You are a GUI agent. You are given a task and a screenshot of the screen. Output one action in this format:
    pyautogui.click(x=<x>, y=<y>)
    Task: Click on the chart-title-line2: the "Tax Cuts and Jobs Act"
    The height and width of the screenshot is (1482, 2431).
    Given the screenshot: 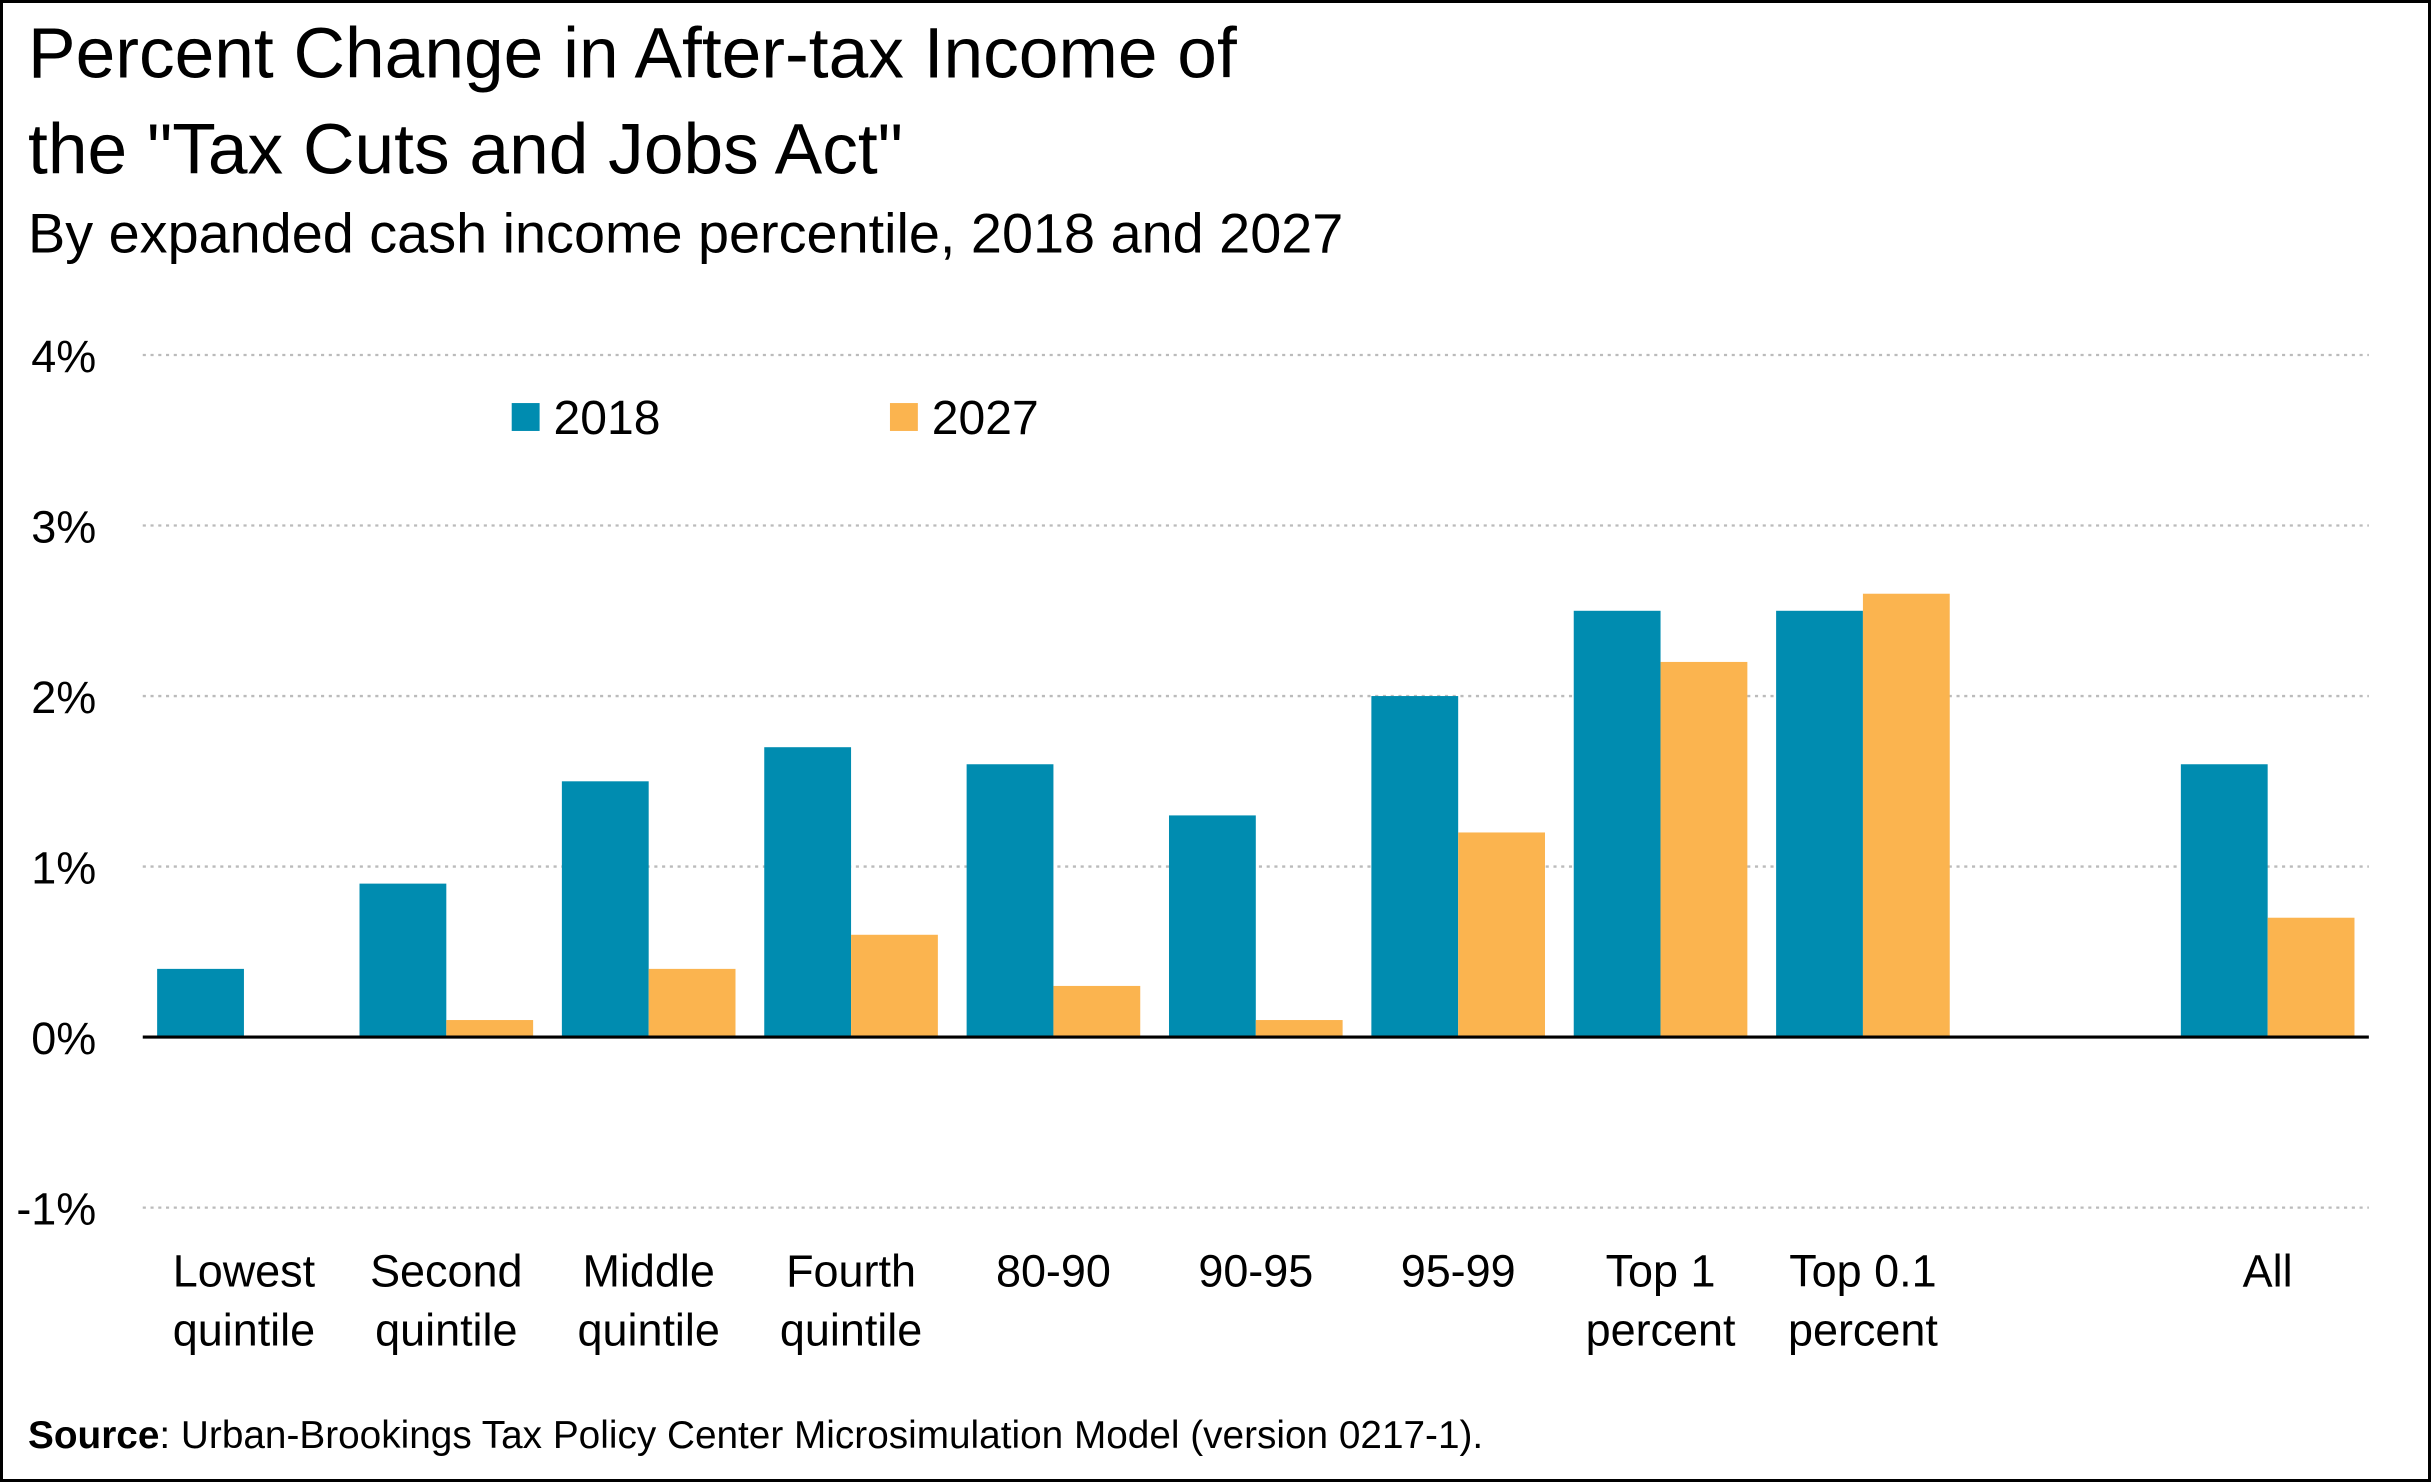 What is the action you would take?
    pyautogui.click(x=465, y=150)
    